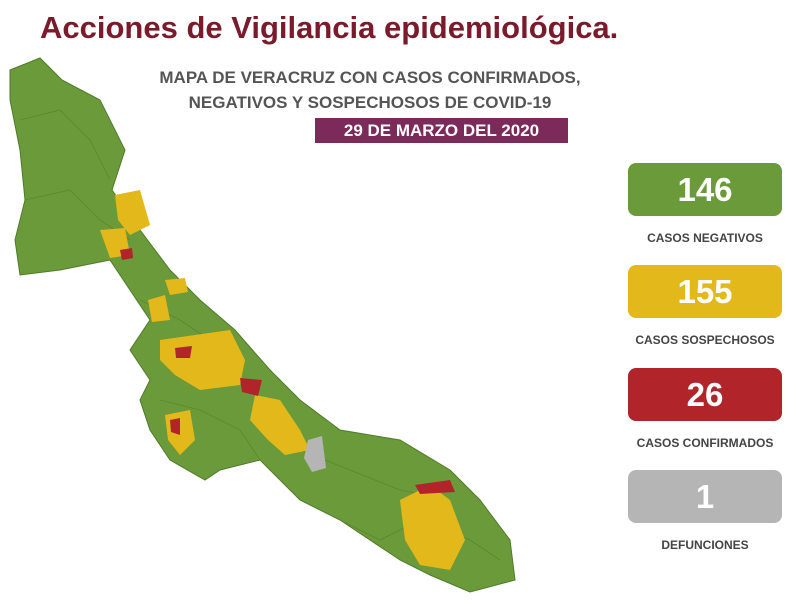  Describe the element at coordinates (705, 545) in the screenshot. I see `stat-label: DEFUNCIONES` at that location.